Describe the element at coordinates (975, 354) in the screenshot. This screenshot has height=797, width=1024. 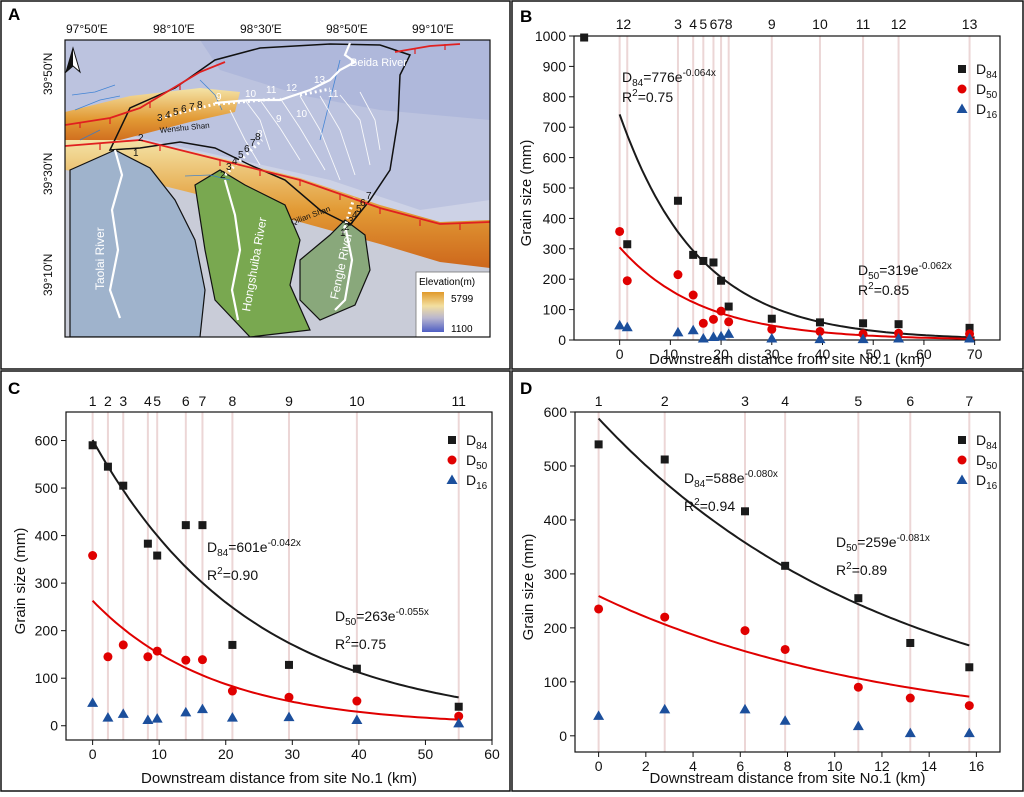
I see `x-tick-label: 70` at that location.